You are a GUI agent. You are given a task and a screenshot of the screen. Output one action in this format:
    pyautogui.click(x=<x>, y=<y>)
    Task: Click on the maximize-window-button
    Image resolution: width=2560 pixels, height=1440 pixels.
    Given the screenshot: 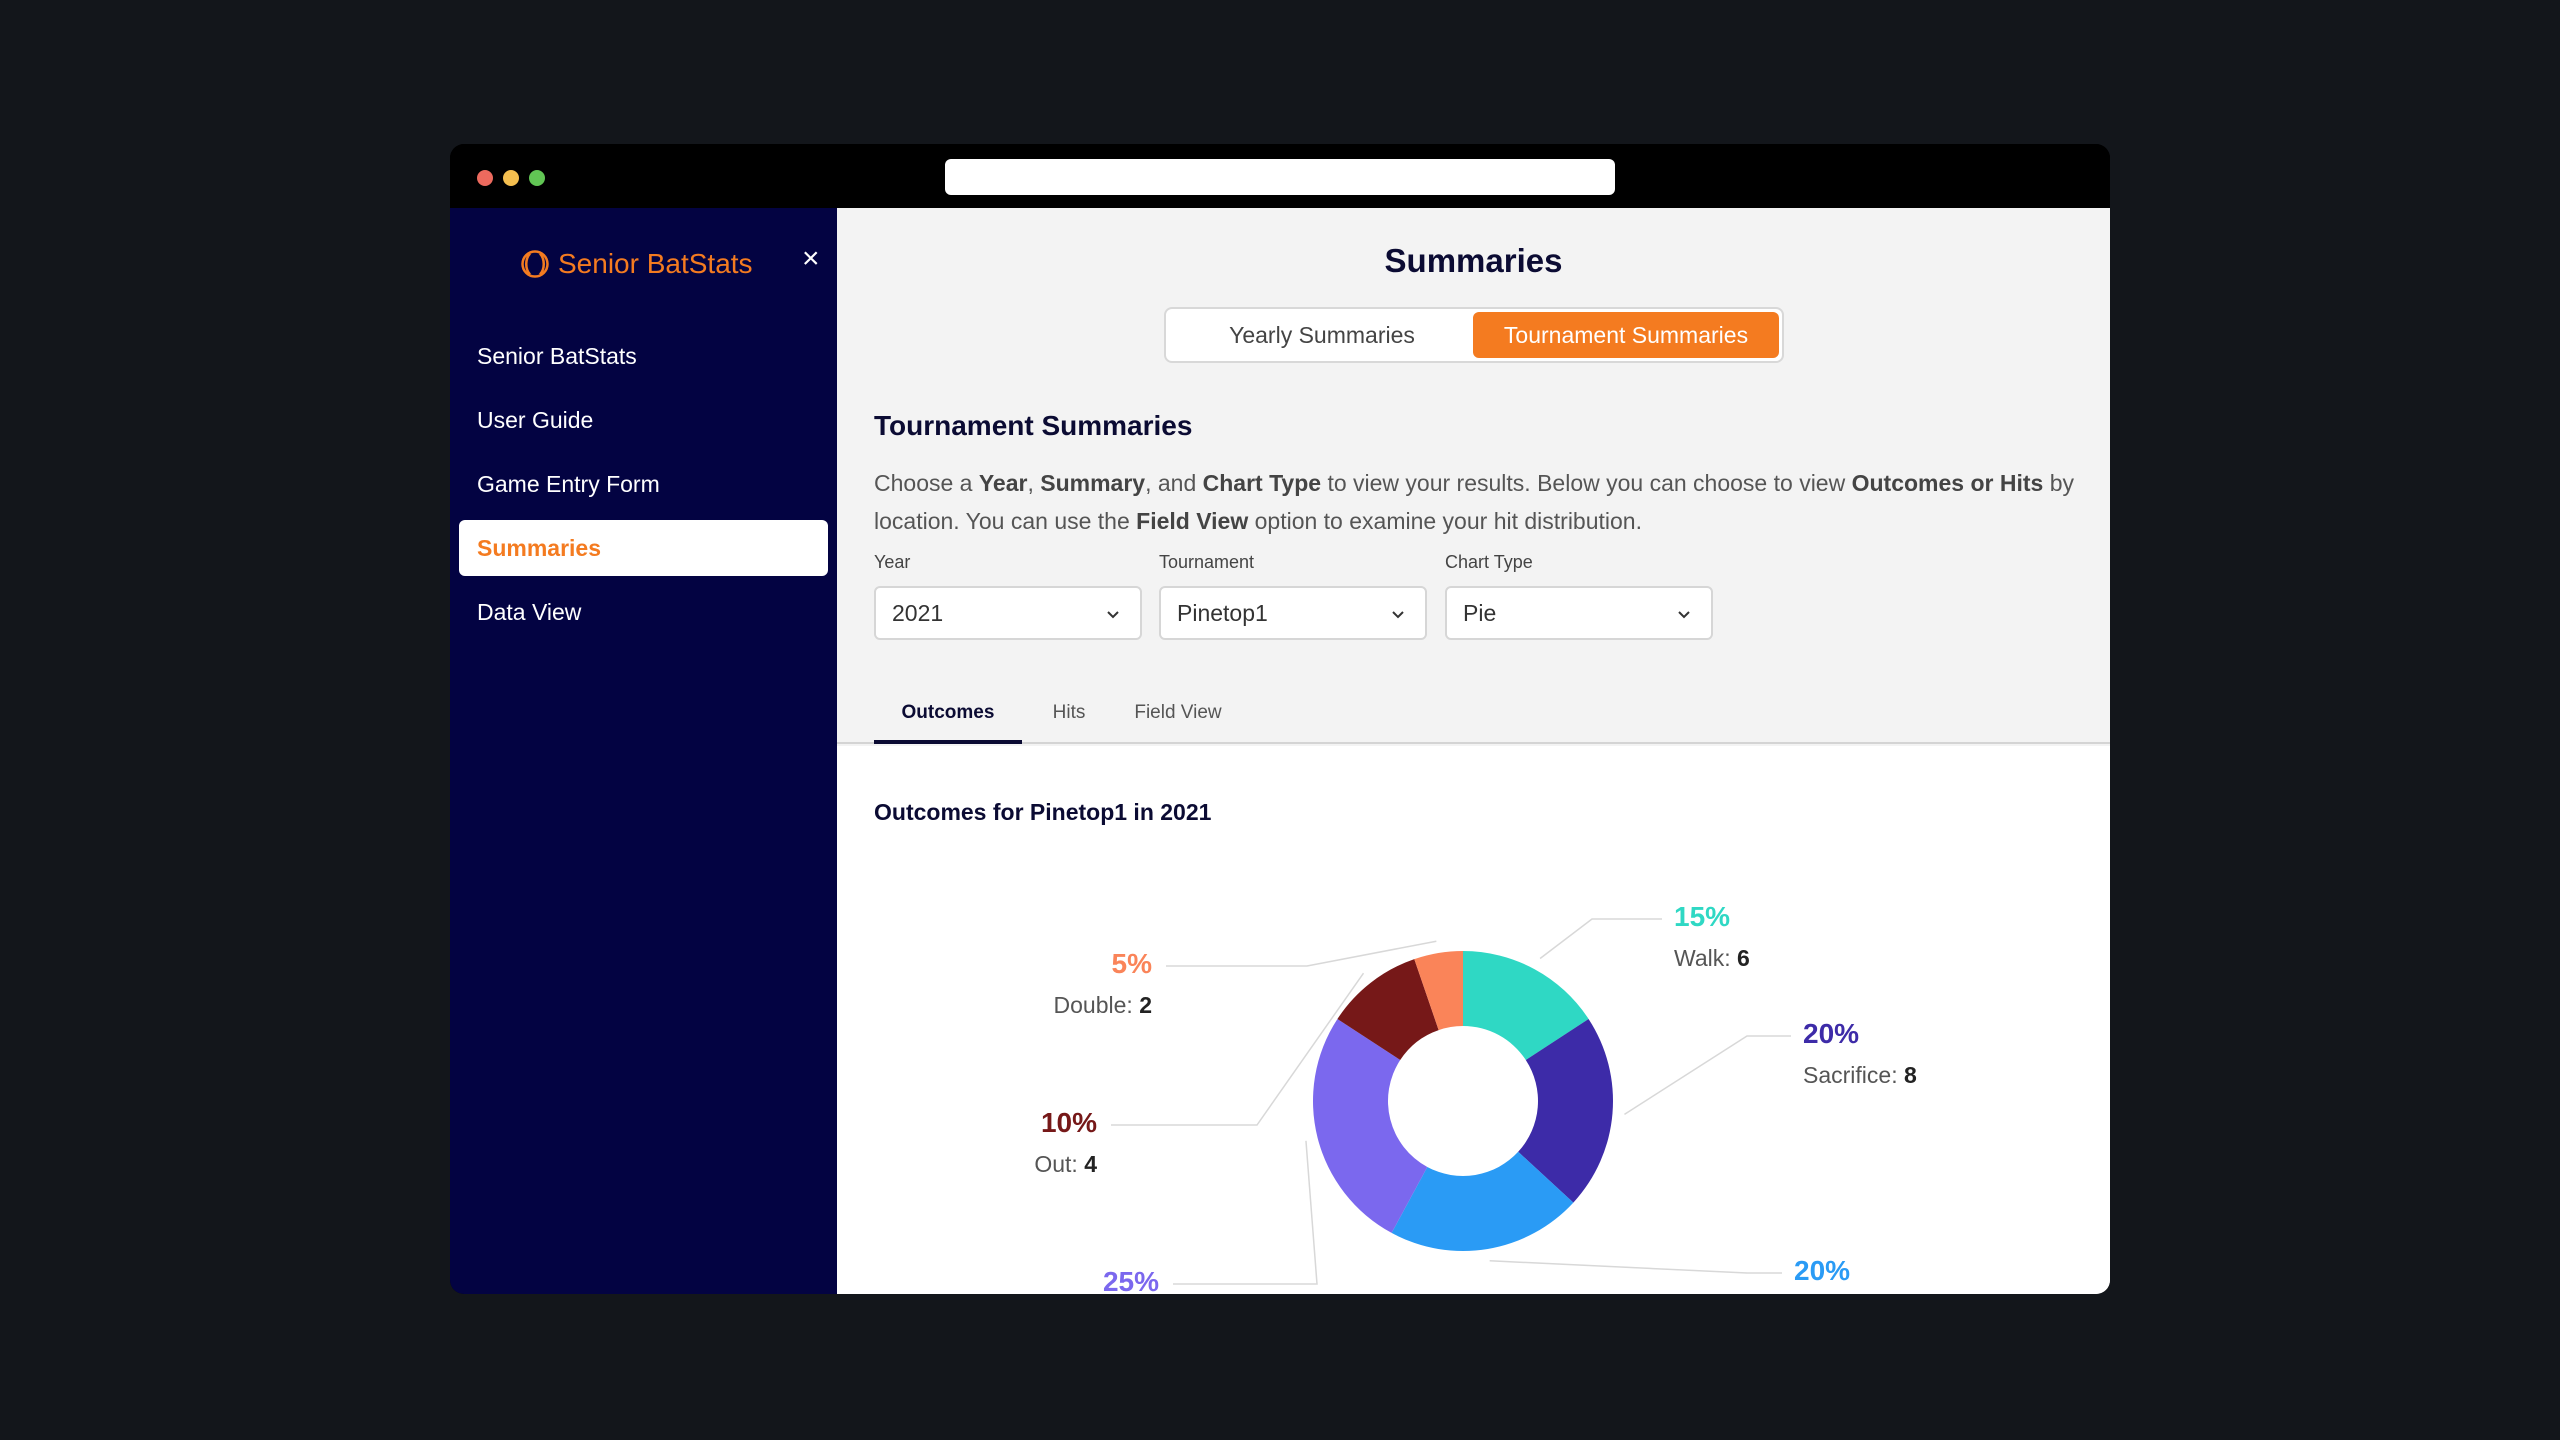 What is the action you would take?
    pyautogui.click(x=537, y=178)
    